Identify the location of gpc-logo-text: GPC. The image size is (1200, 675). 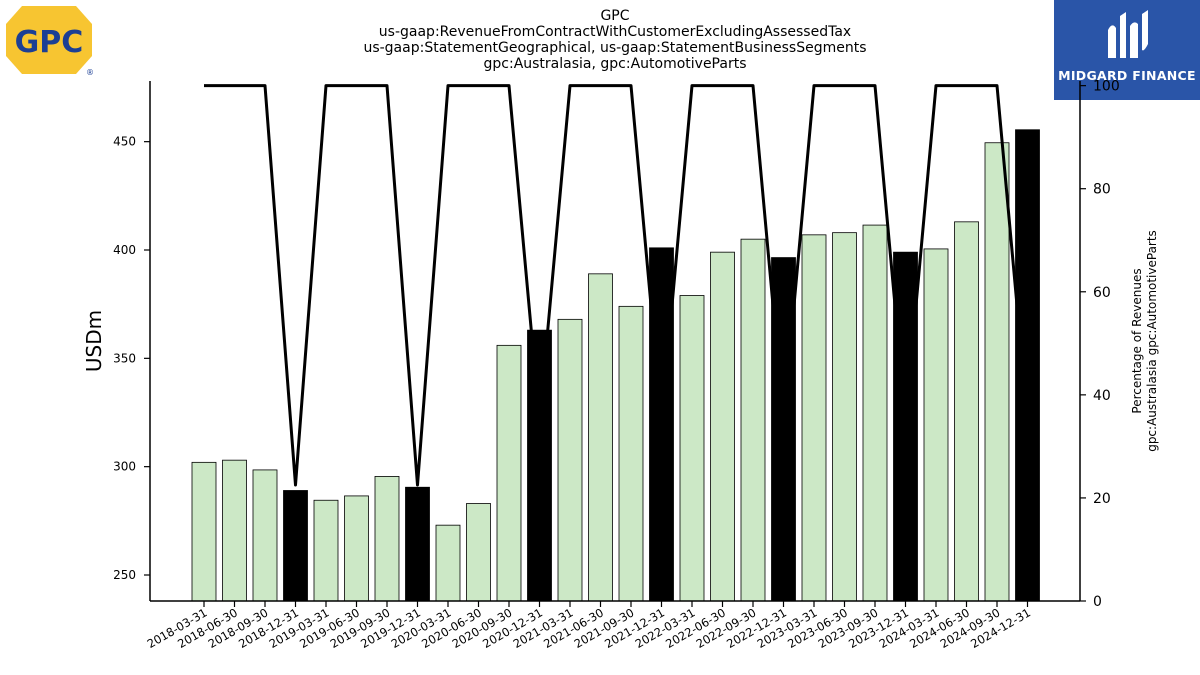
(49, 42).